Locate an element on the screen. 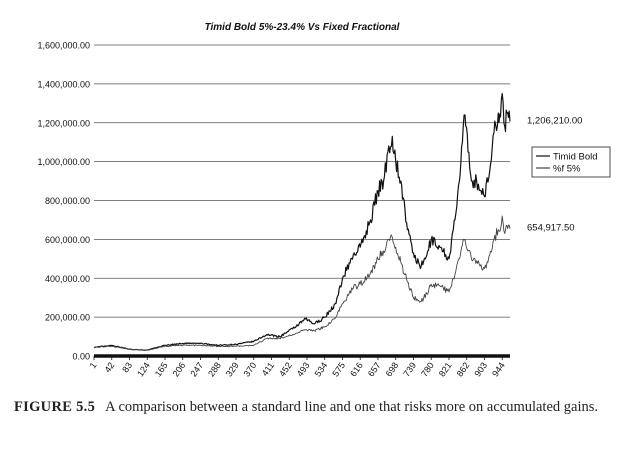 The height and width of the screenshot is (456, 625). x-tick-label-7: 288 is located at coordinates (214, 369).